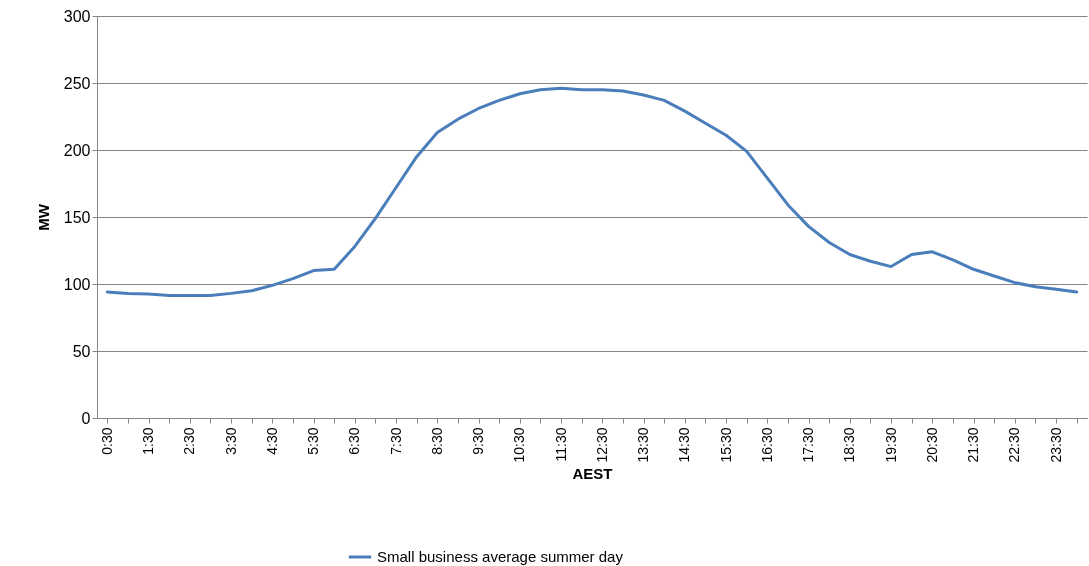 The image size is (1089, 566). What do you see at coordinates (354, 441) in the screenshot?
I see `x-tick-label: 6:30` at bounding box center [354, 441].